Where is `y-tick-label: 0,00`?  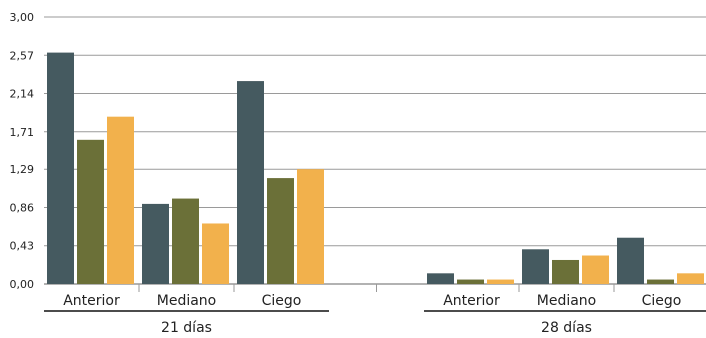 y-tick-label: 0,00 is located at coordinates (22, 284).